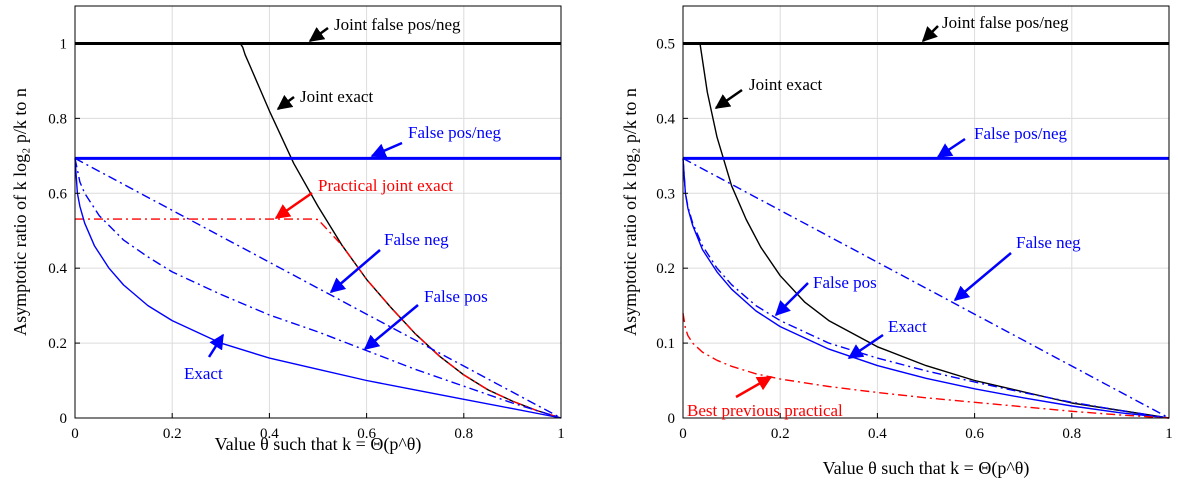  Describe the element at coordinates (926, 468) in the screenshot. I see `right-x-axis-label: Value θ such that k = Θ(p^θ)` at that location.